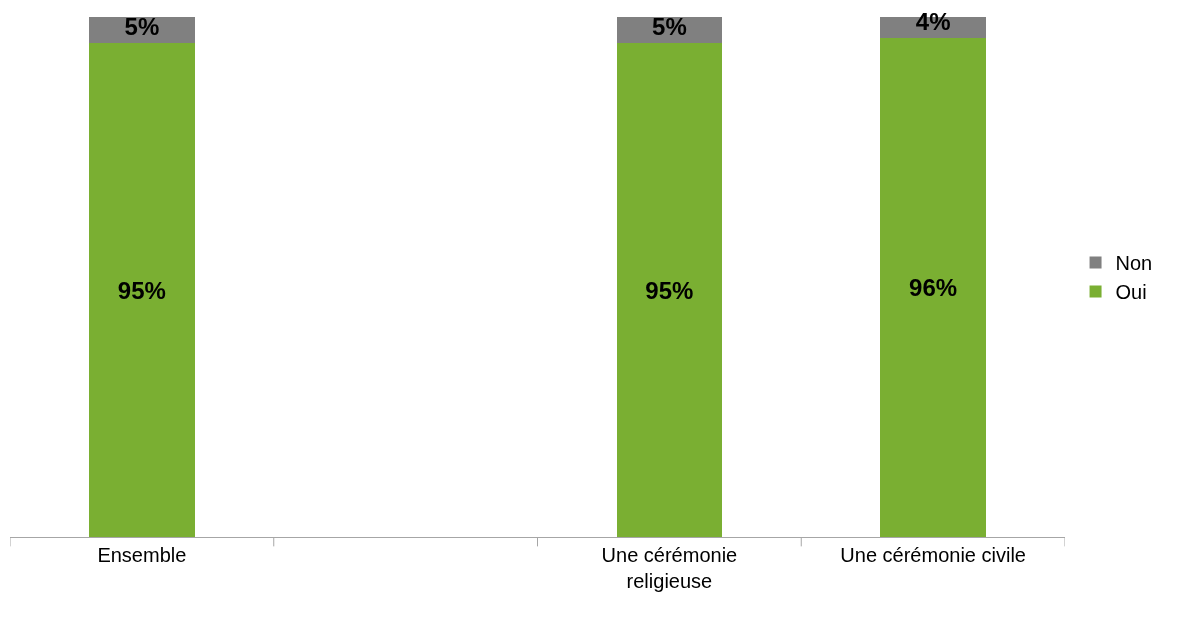 The image size is (1195, 632). What do you see at coordinates (669, 568) in the screenshot?
I see `x-tick-label: Une cérémonie religieuse` at bounding box center [669, 568].